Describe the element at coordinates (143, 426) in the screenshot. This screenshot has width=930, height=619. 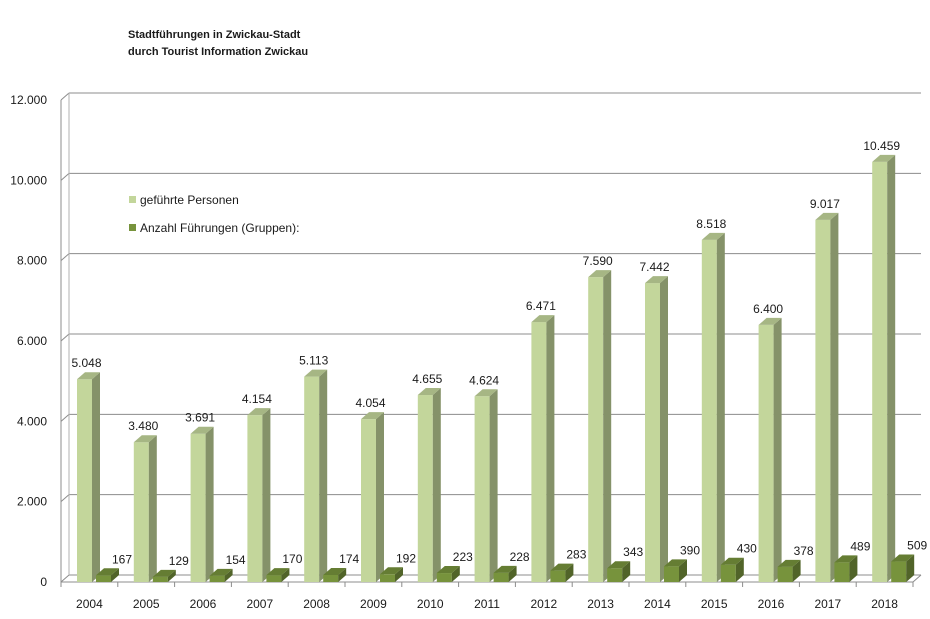
I see `data-label-personen: 3.480` at that location.